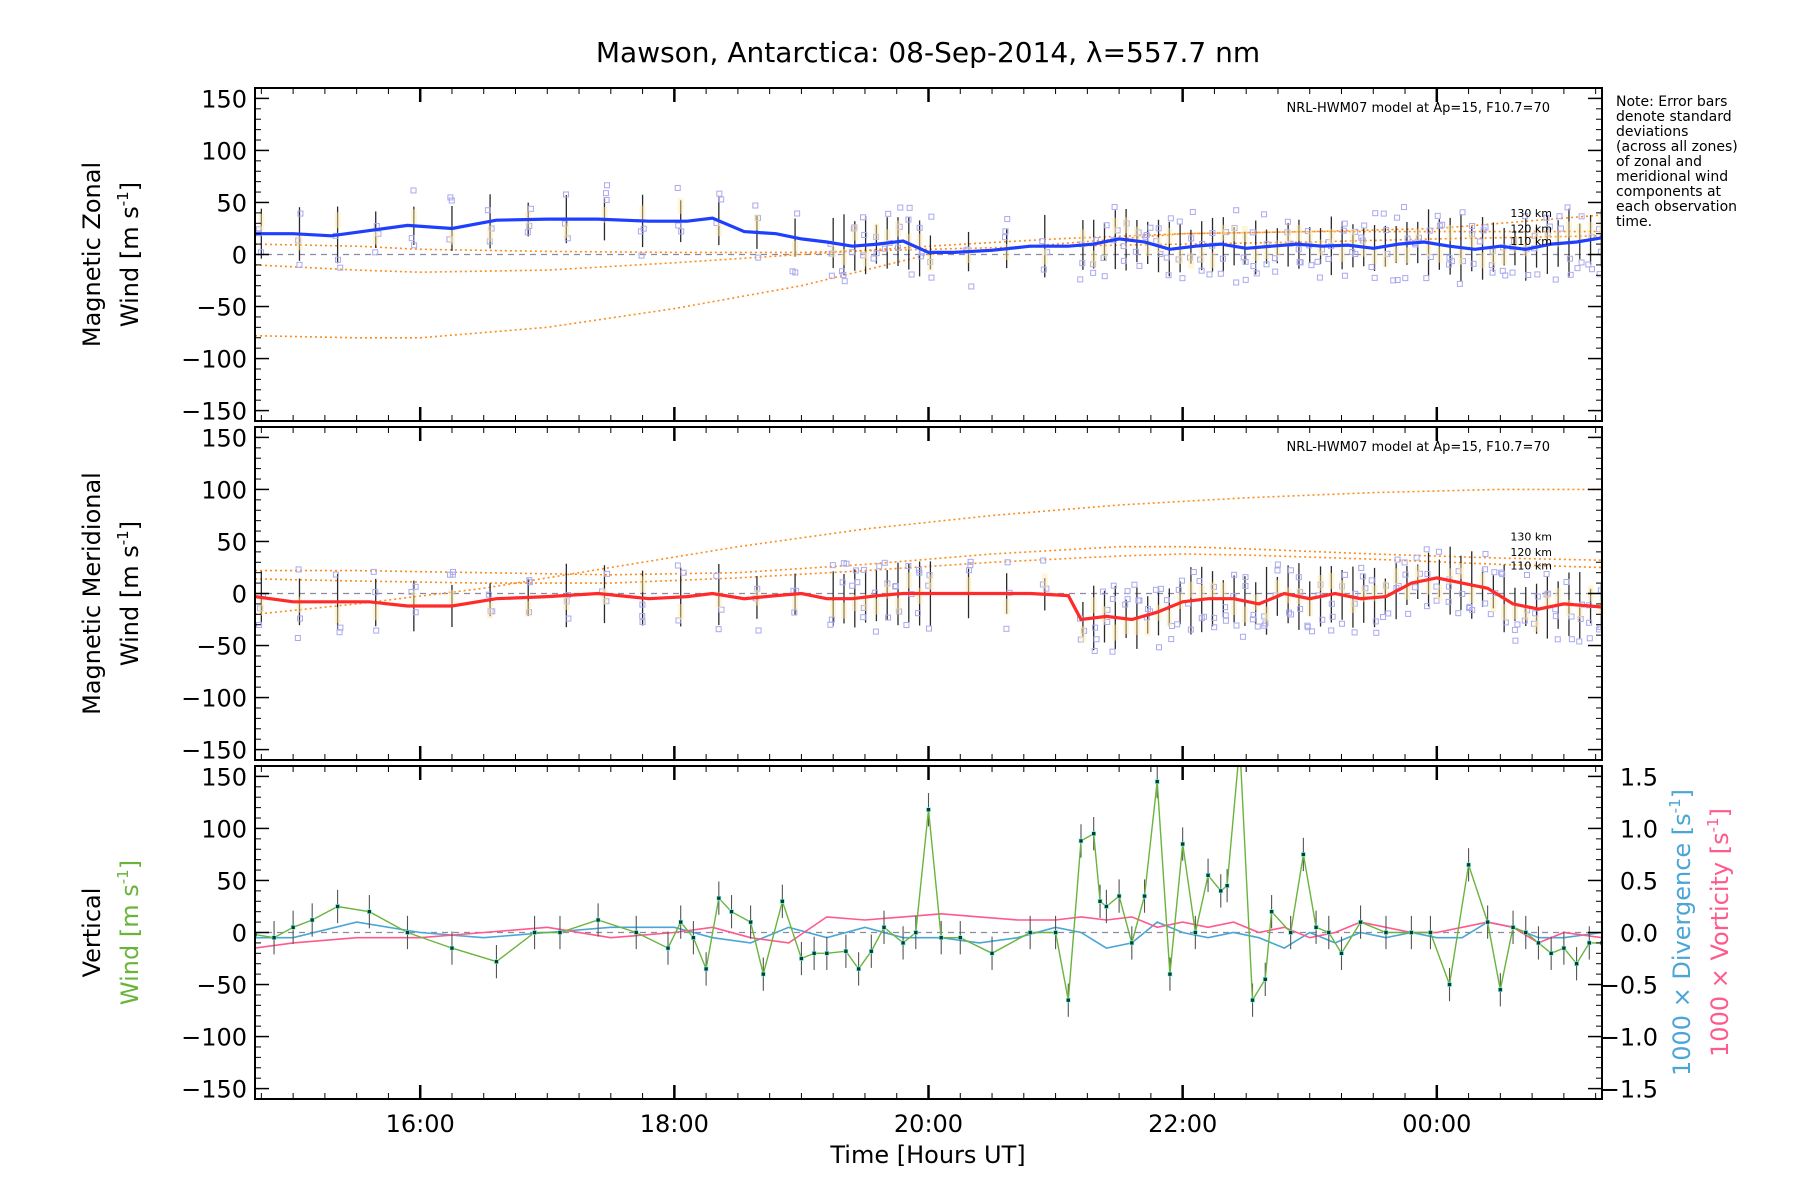 This screenshot has height=1200, width=1800. What do you see at coordinates (224, 490) in the screenshot?
I see `y-tick-label: 100` at bounding box center [224, 490].